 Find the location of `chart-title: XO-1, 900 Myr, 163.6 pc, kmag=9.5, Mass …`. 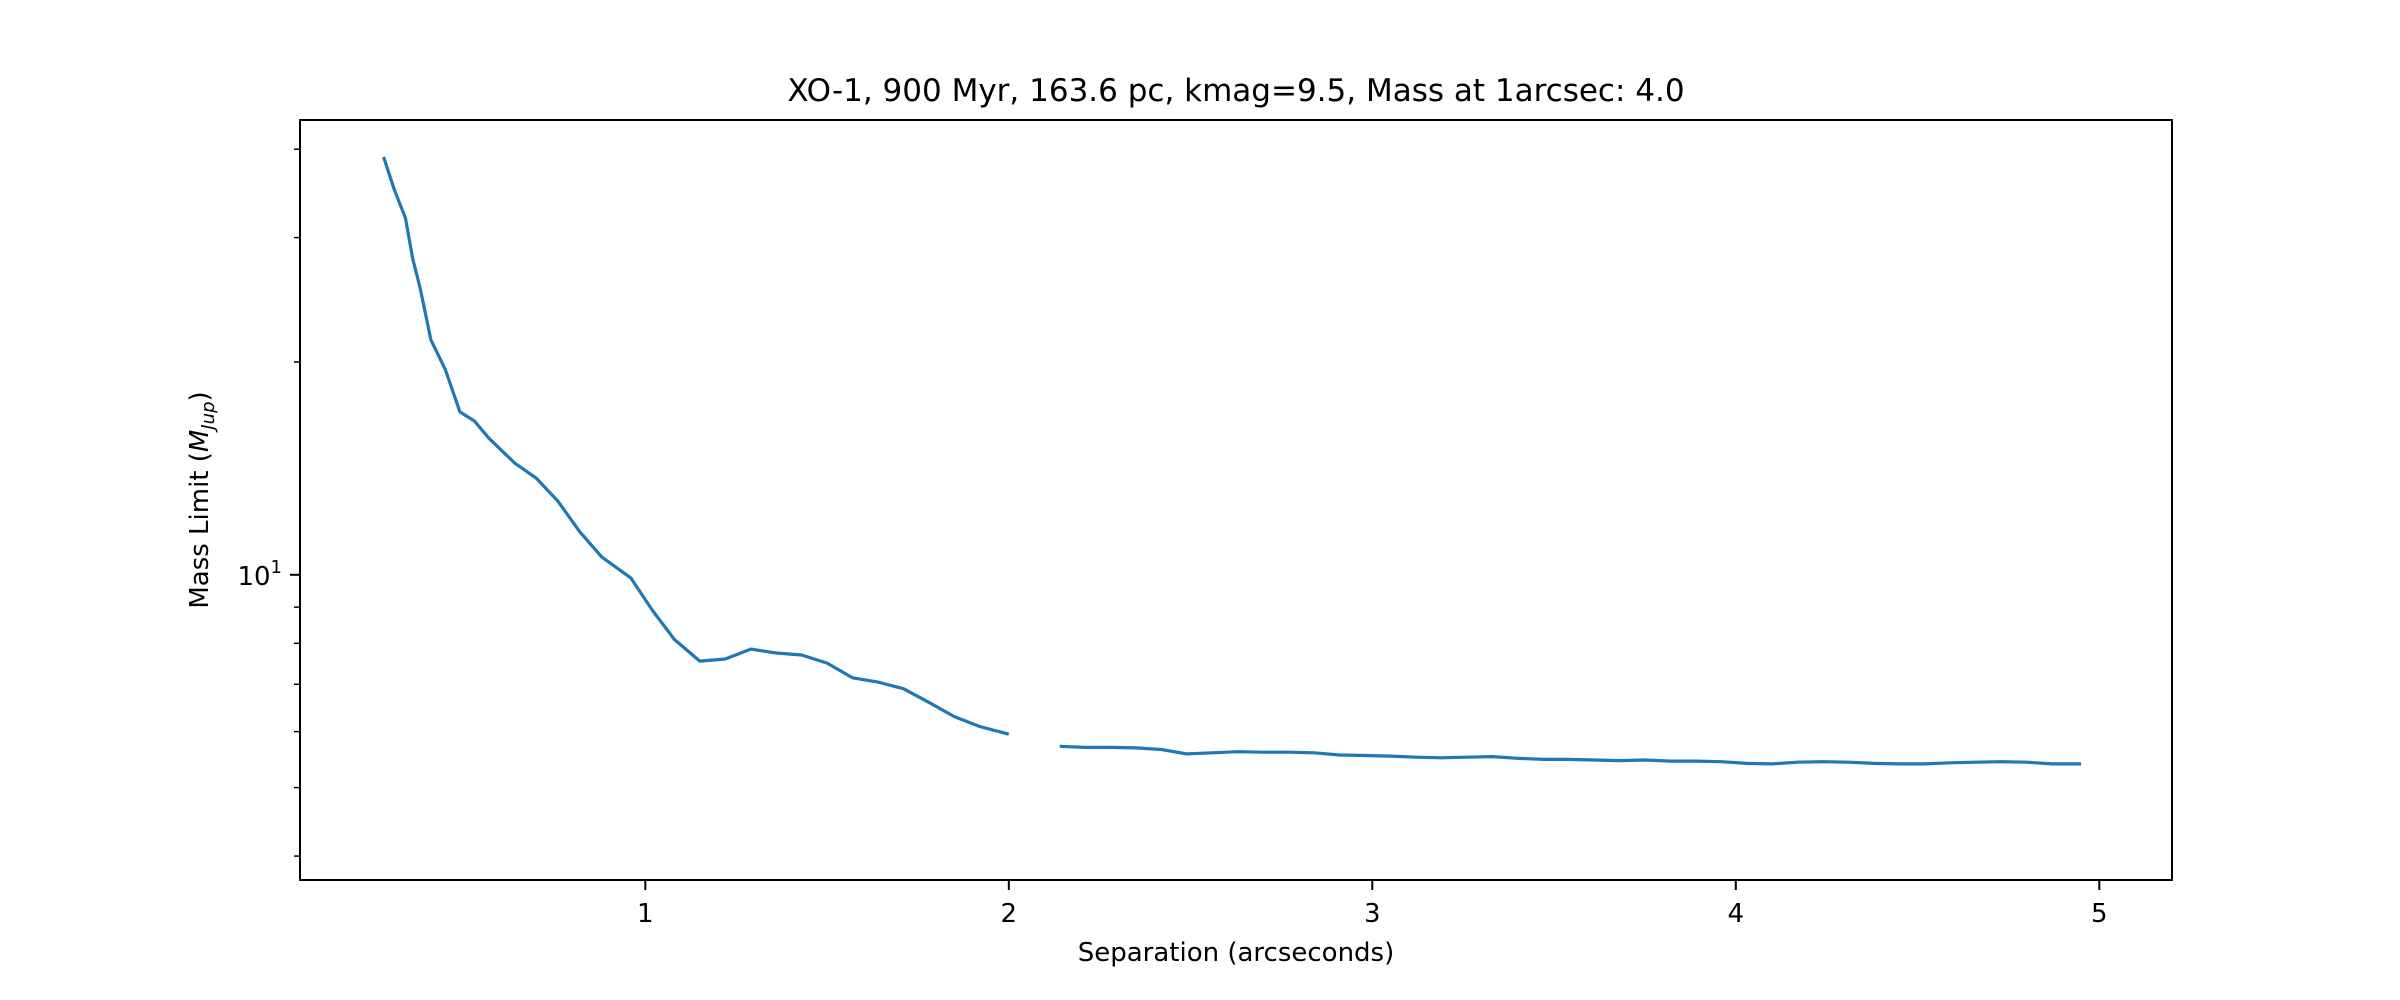

chart-title: XO-1, 900 Myr, 163.6 pc, kmag=9.5, Mass … is located at coordinates (1235, 91).